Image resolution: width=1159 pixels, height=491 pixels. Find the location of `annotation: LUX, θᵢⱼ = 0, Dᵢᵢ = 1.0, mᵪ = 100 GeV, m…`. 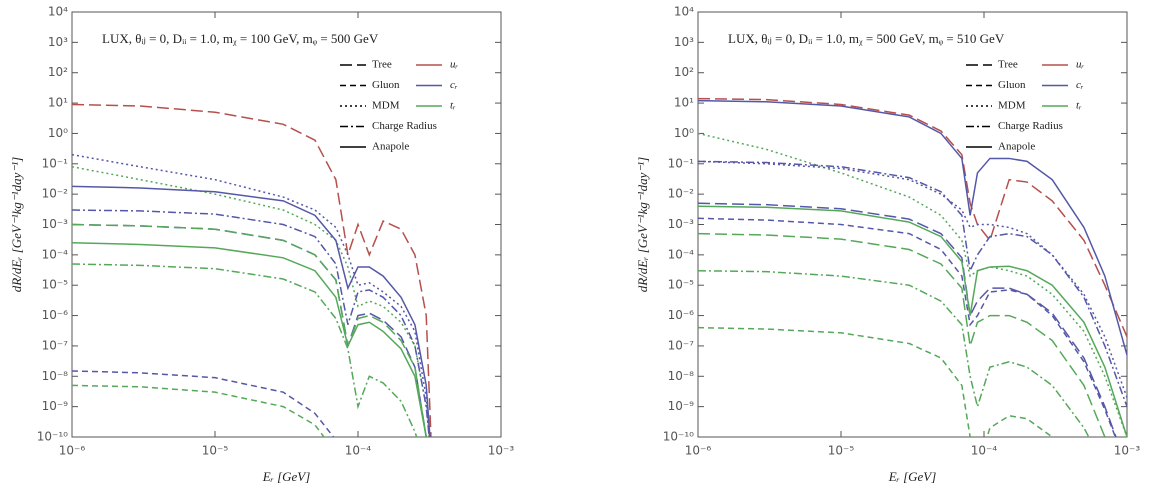

annotation: LUX, θᵢⱼ = 0, Dᵢᵢ = 1.0, mᵪ = 100 GeV, m… is located at coordinates (240, 38).